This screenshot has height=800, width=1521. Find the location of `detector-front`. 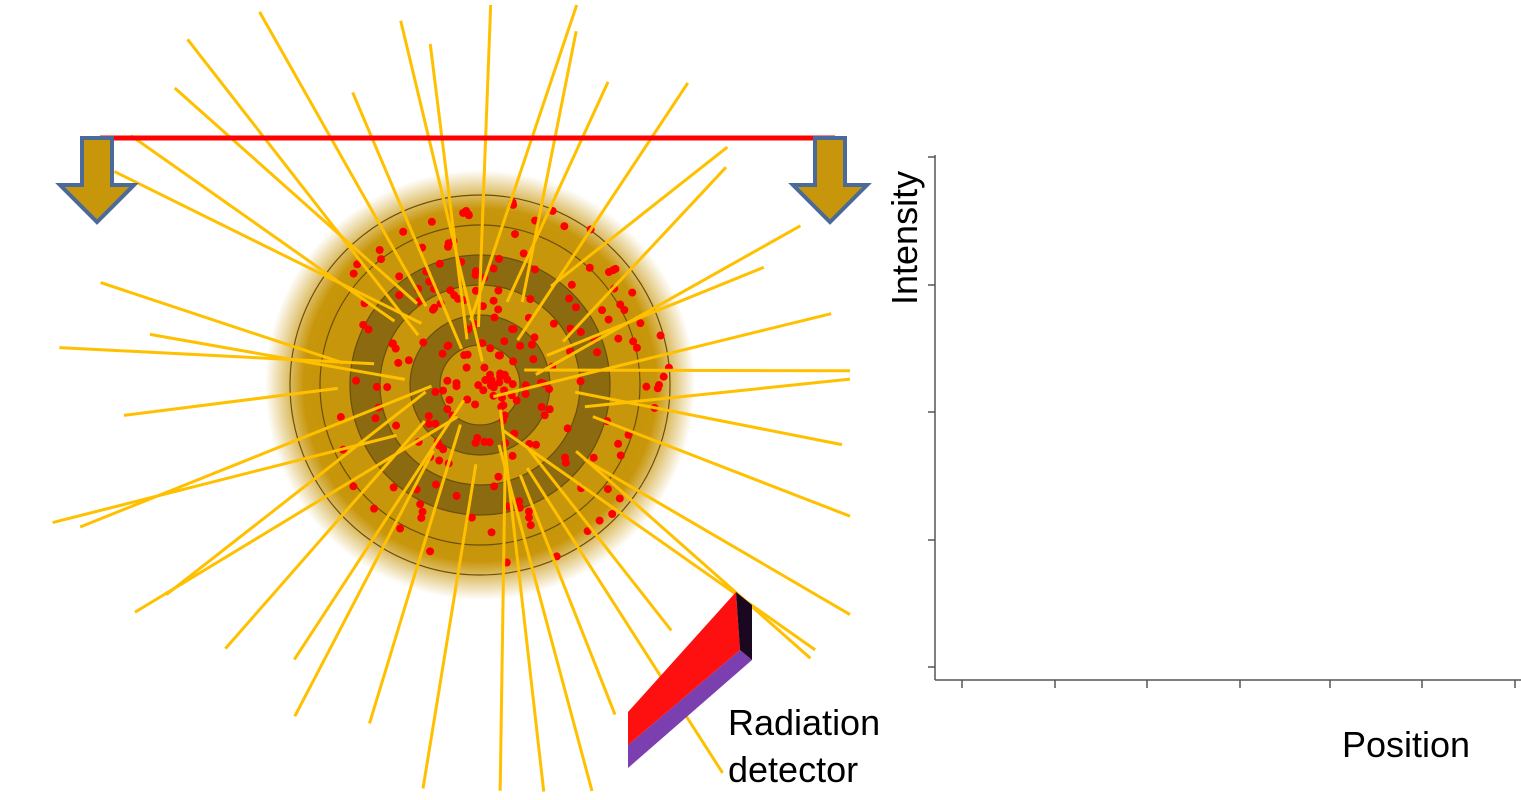

detector-front is located at coordinates (690, 709).